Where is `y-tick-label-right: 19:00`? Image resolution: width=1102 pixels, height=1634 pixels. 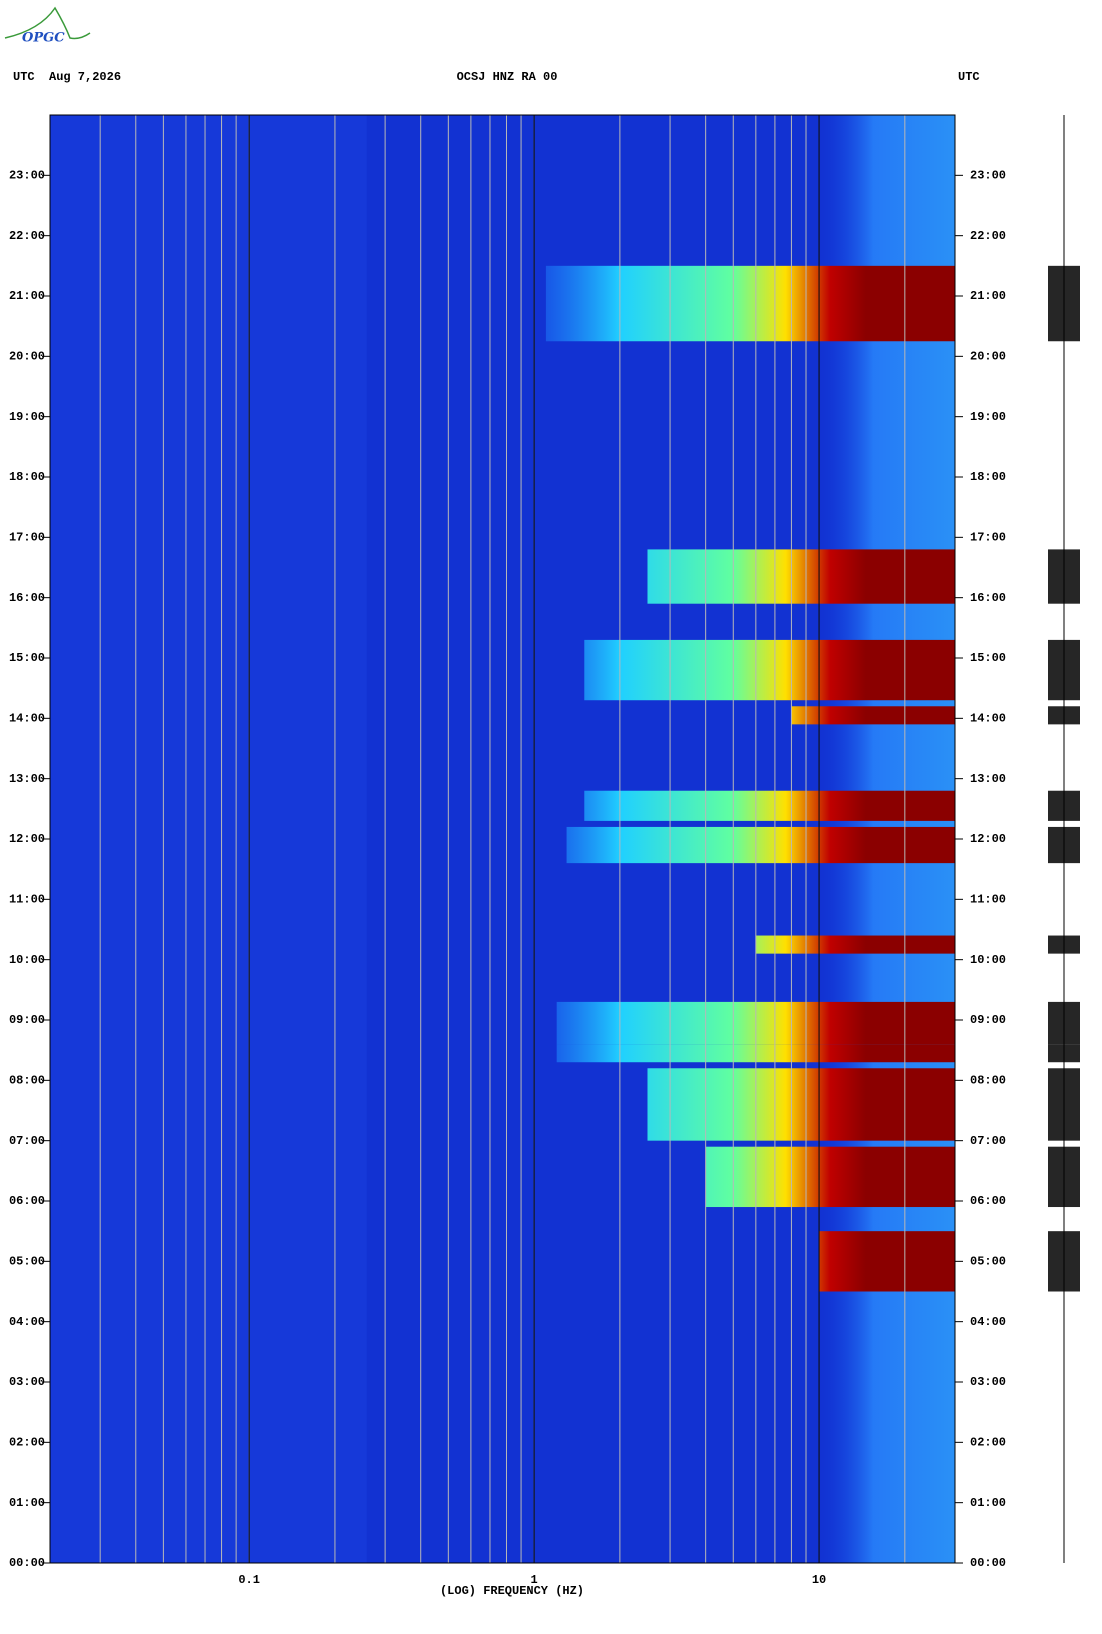 y-tick-label-right: 19:00 is located at coordinates (988, 417).